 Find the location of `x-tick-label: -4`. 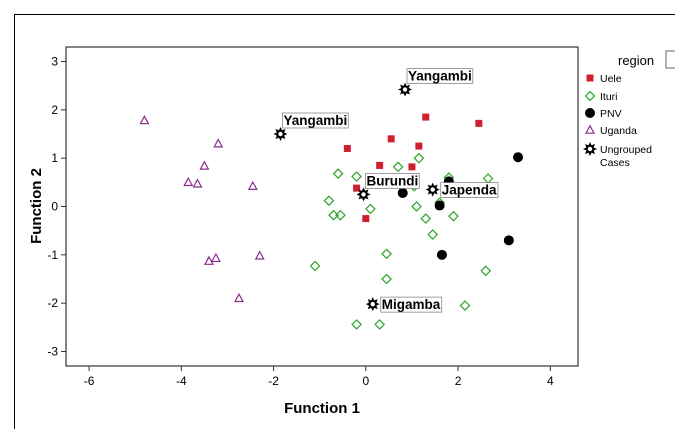

x-tick-label: -4 is located at coordinates (181, 381).